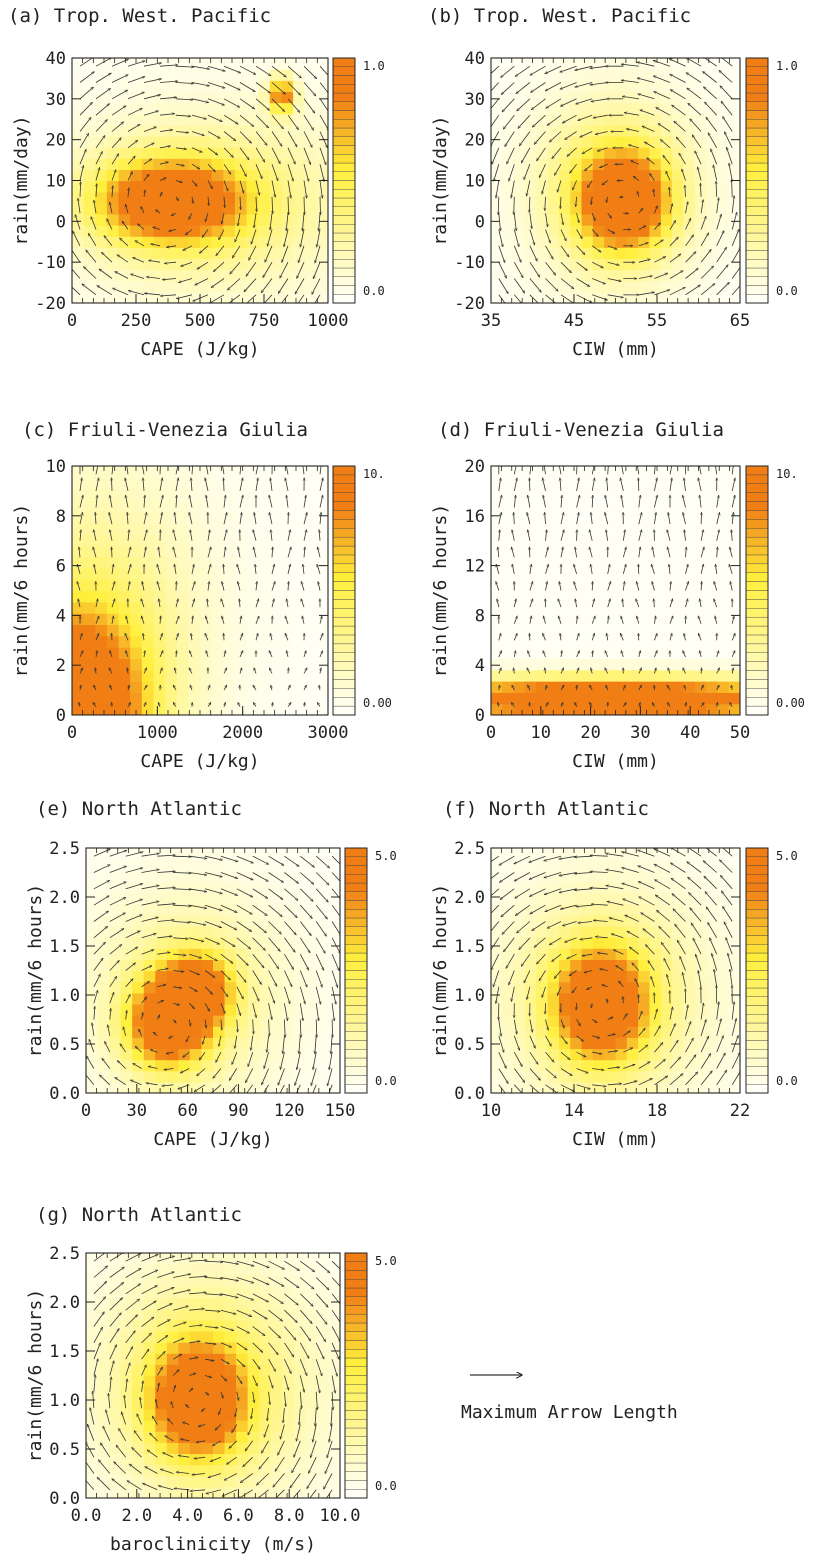  I want to click on y-tick-label: 40, so click(475, 59).